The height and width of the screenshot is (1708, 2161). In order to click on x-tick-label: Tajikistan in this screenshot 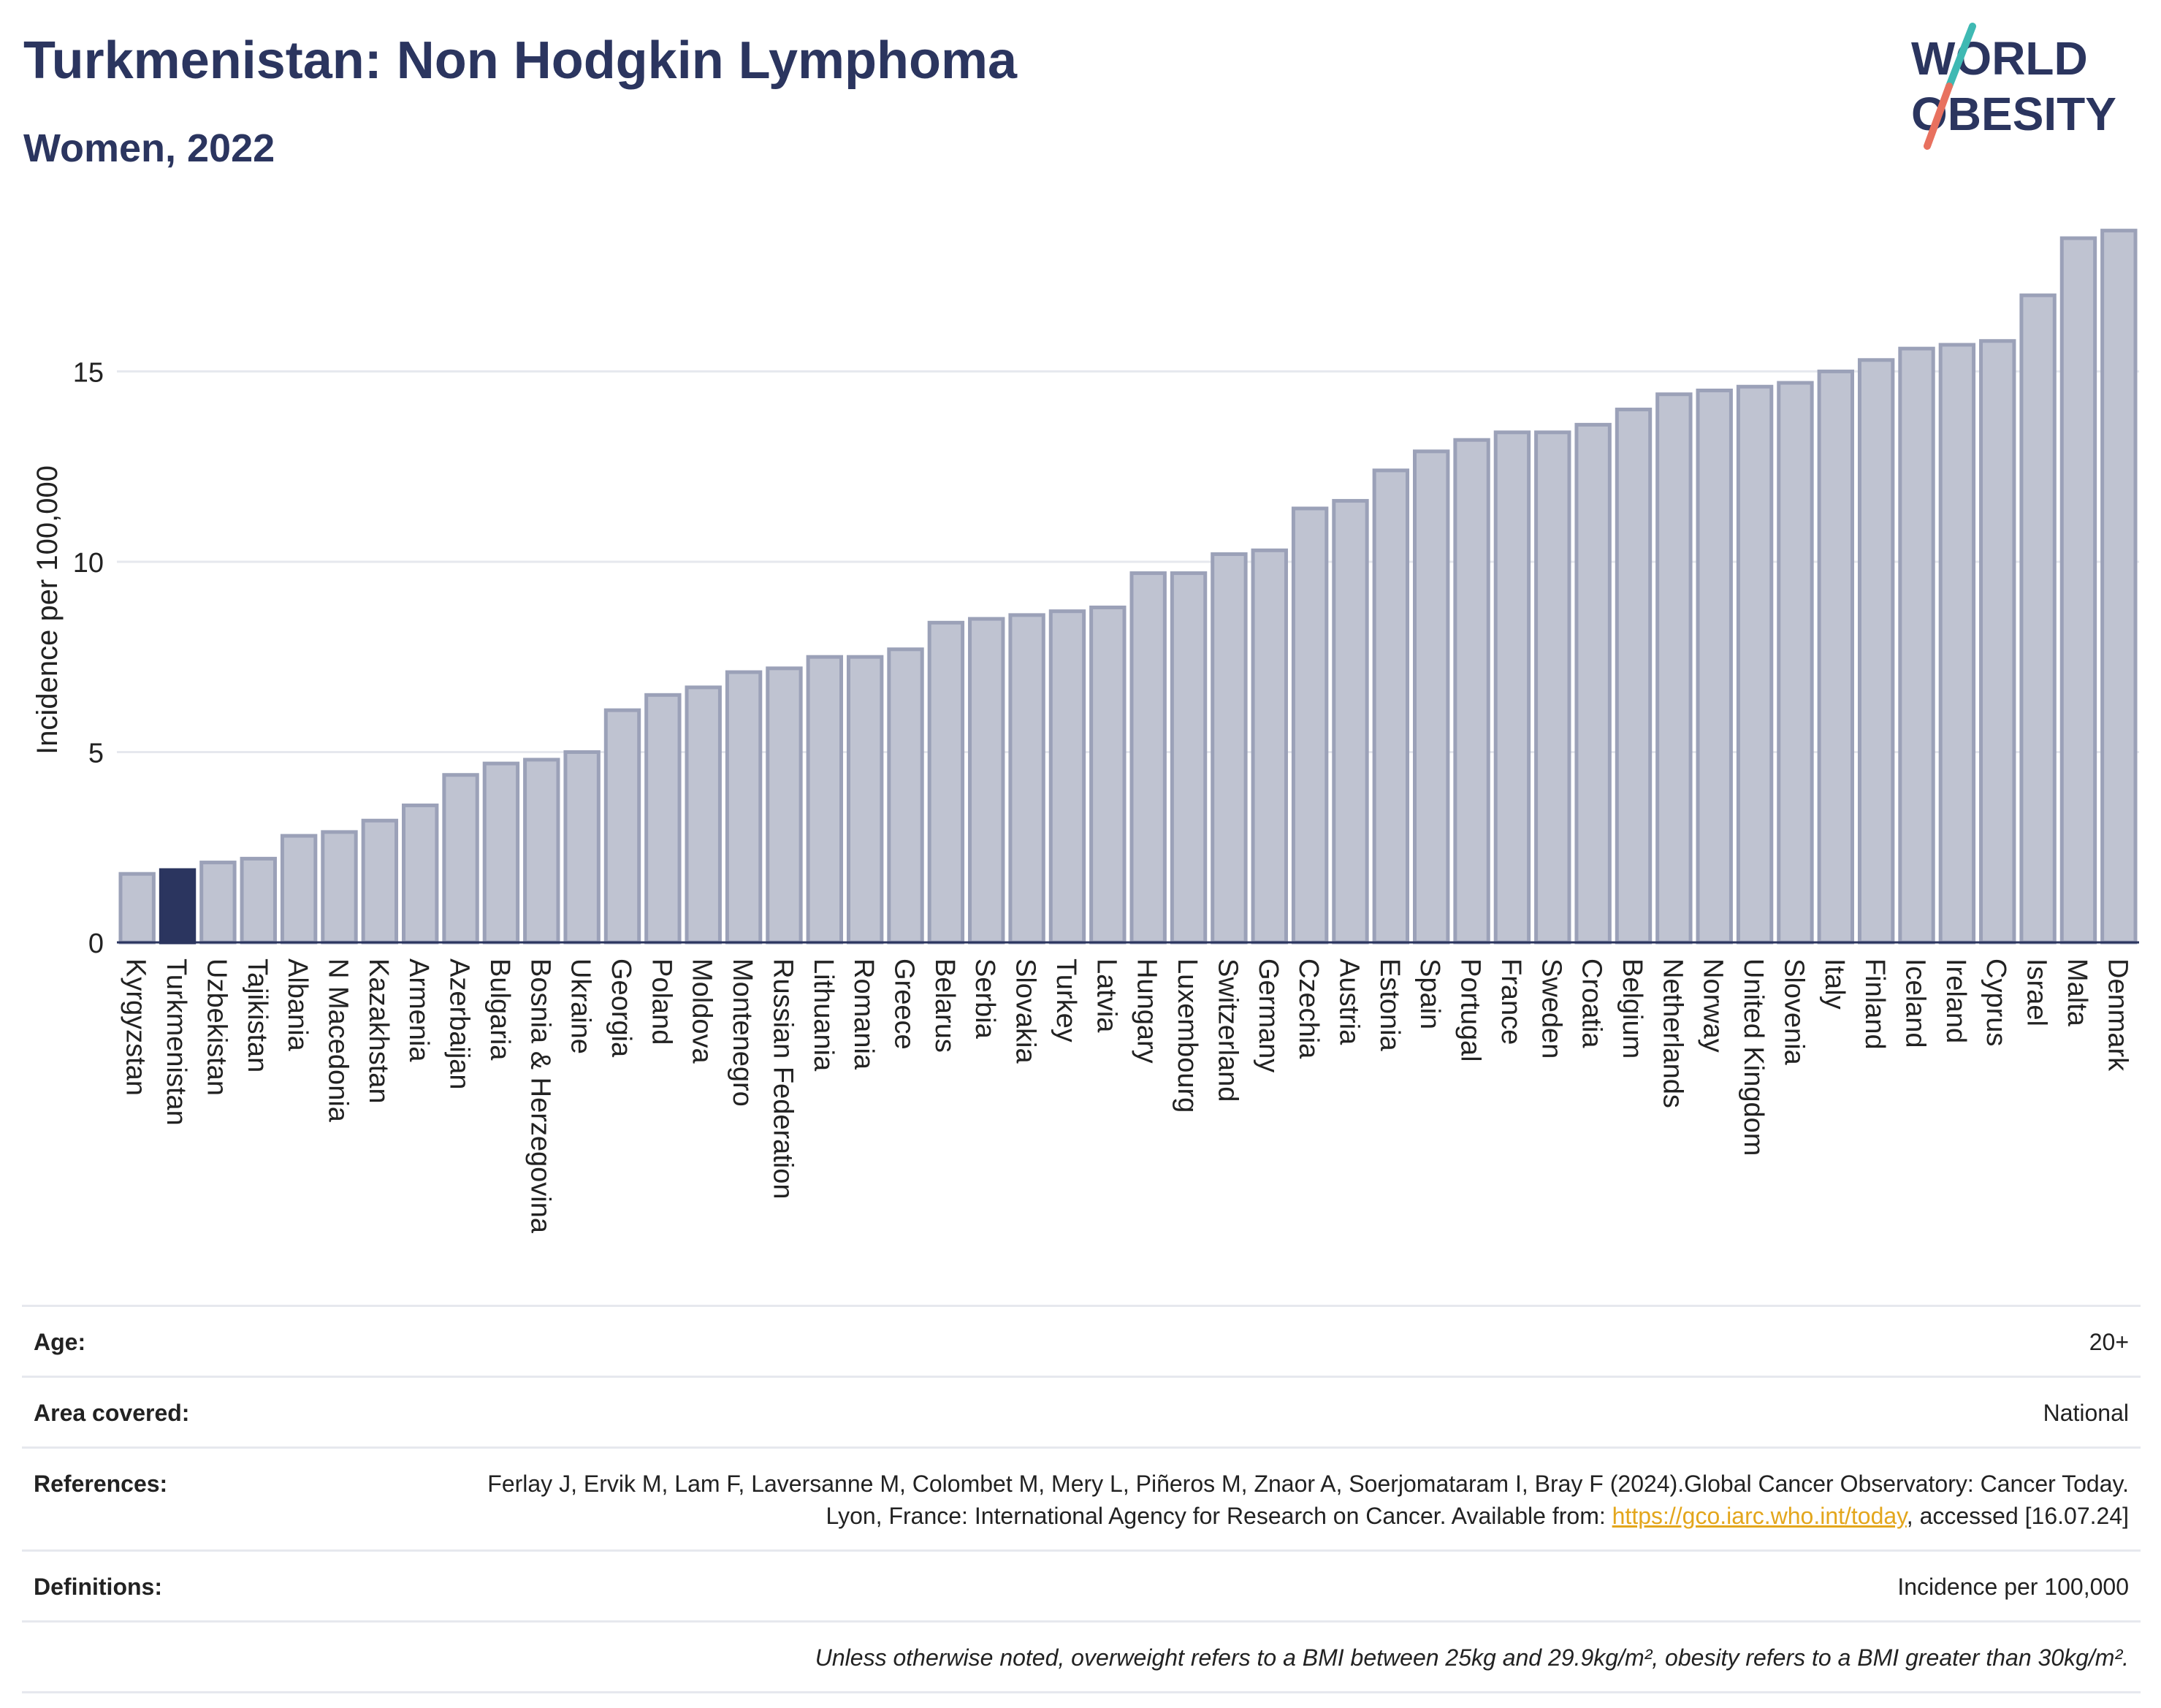, I will do `click(257, 1015)`.